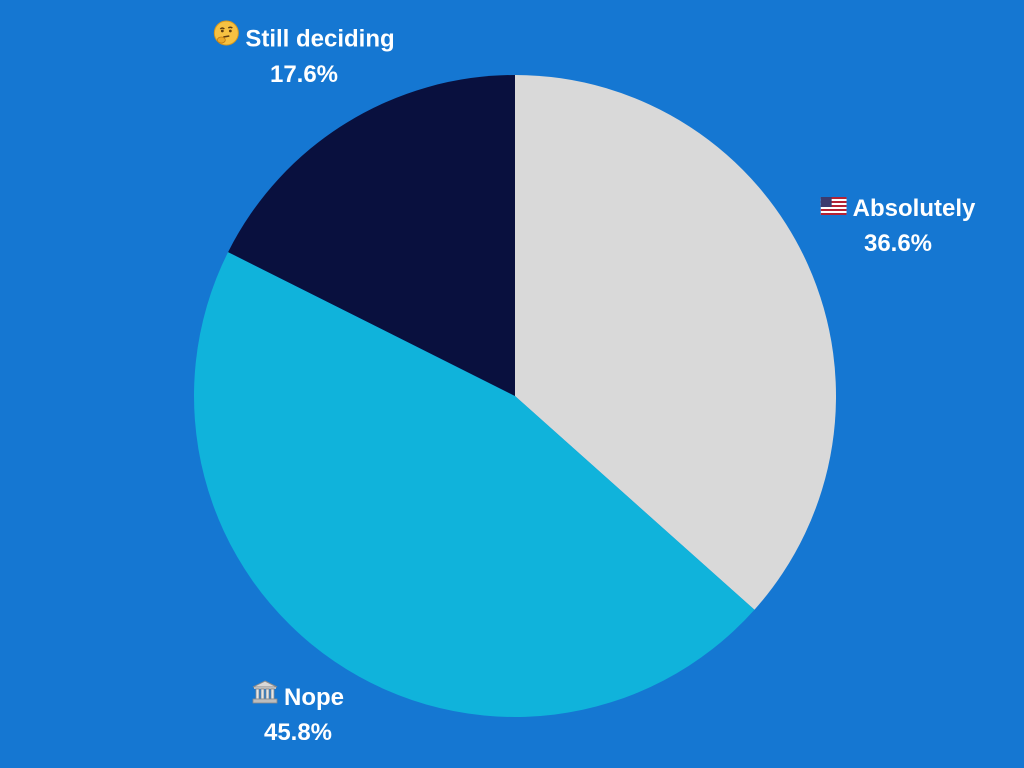 This screenshot has width=1024, height=768. What do you see at coordinates (914, 208) in the screenshot?
I see `slice-category-label: Absolutely` at bounding box center [914, 208].